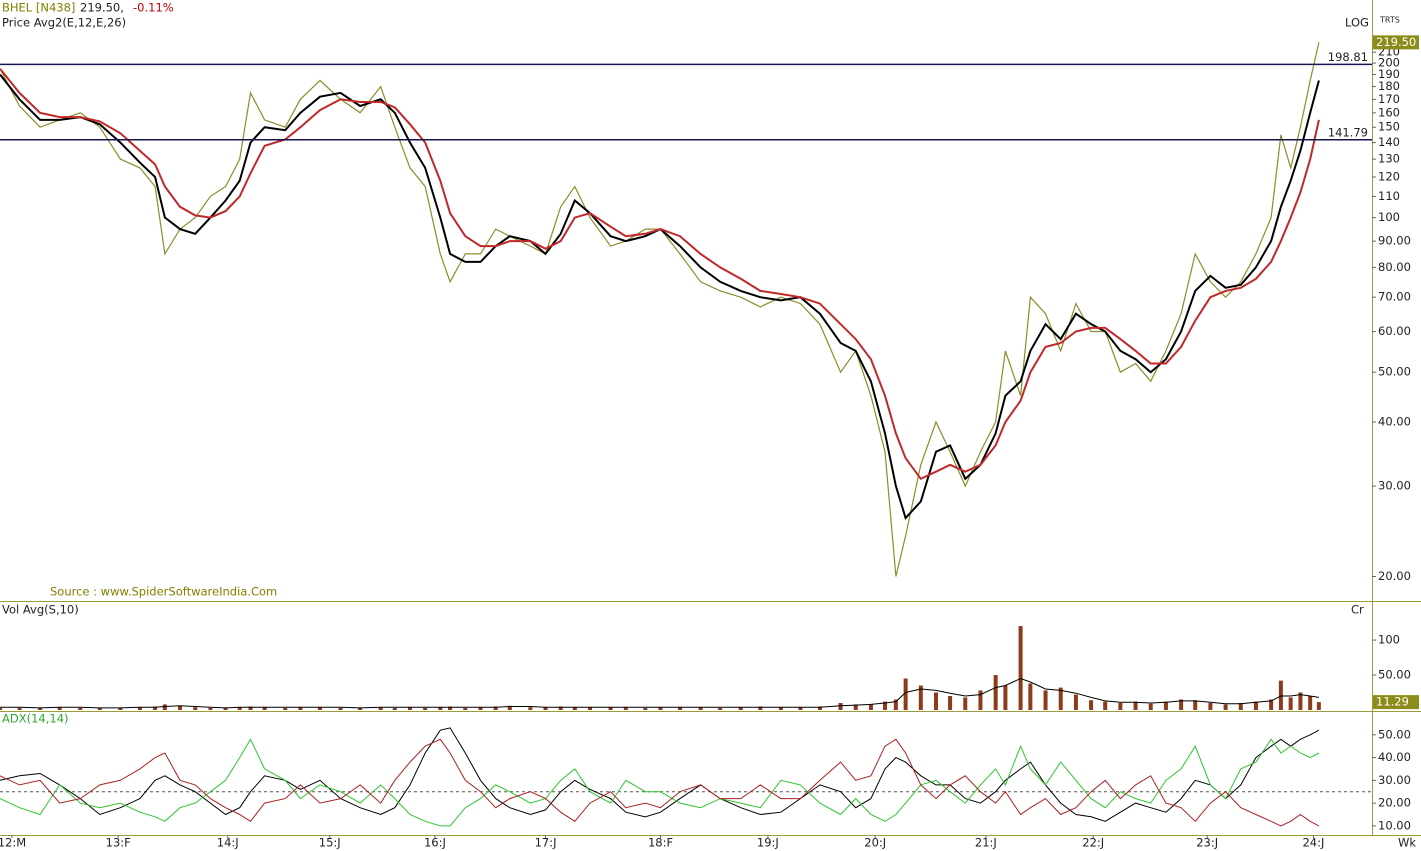  I want to click on y-tick-label: 70.00, so click(1394, 297).